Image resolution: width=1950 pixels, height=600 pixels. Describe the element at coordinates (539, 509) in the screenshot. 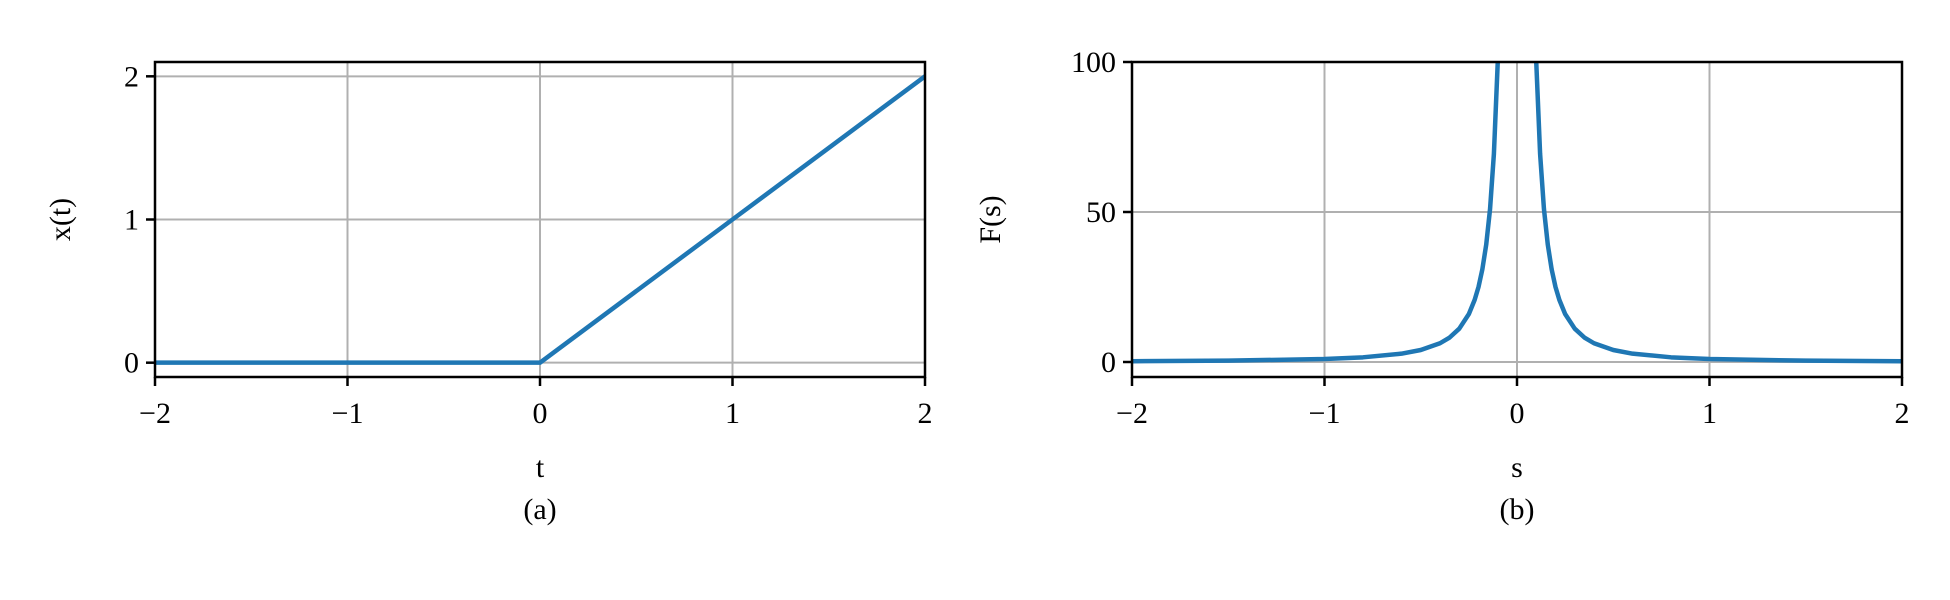

I see `panel-caption: (a)` at that location.